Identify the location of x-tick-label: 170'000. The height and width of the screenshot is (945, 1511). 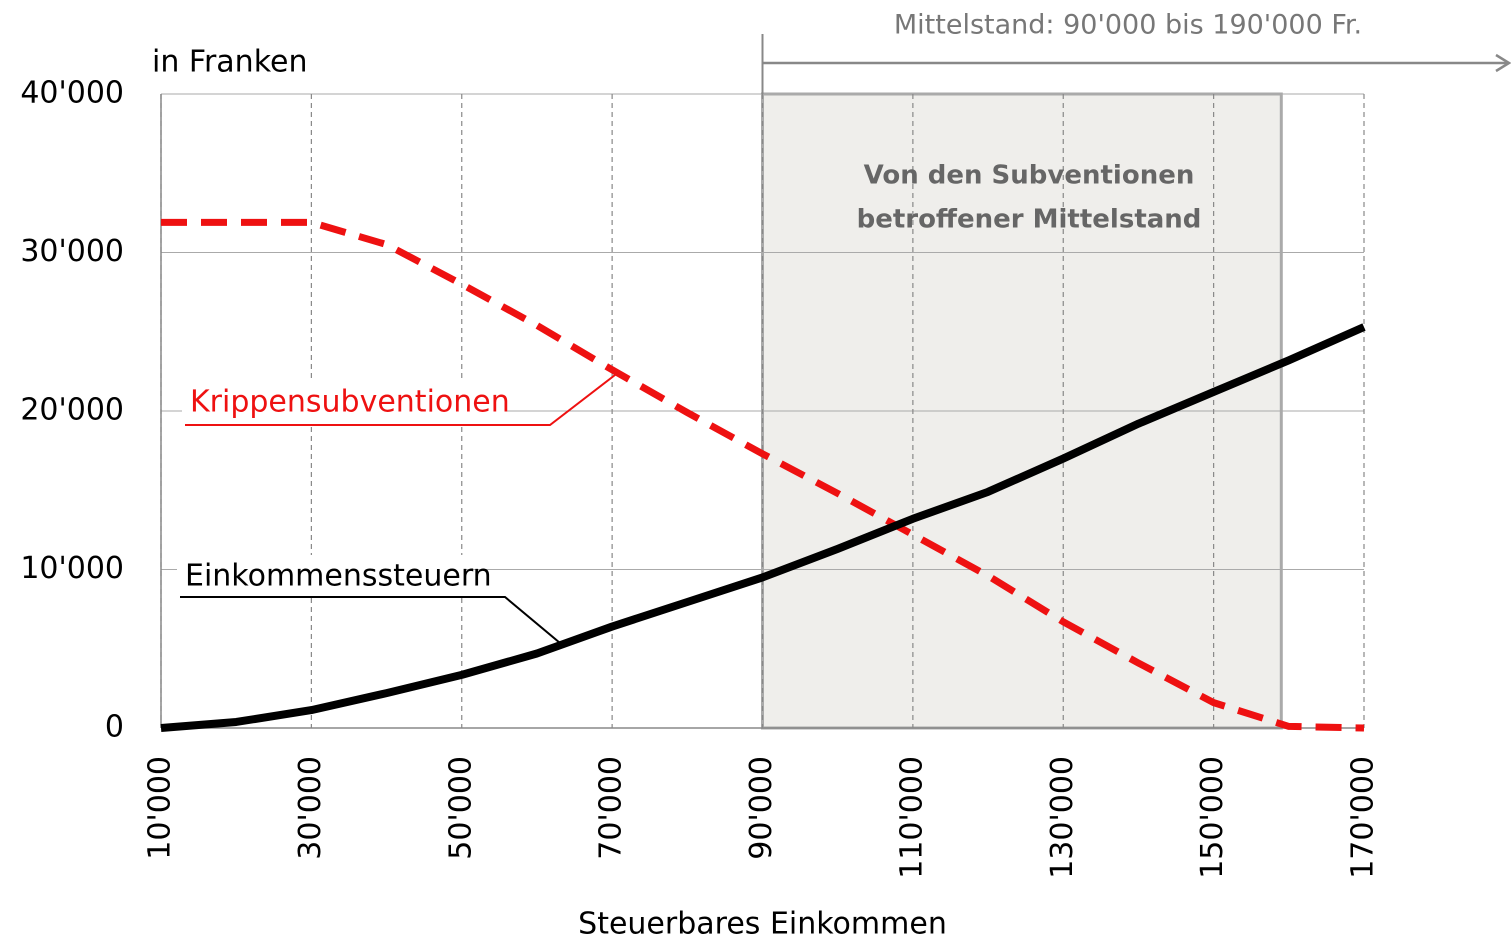
(1363, 817).